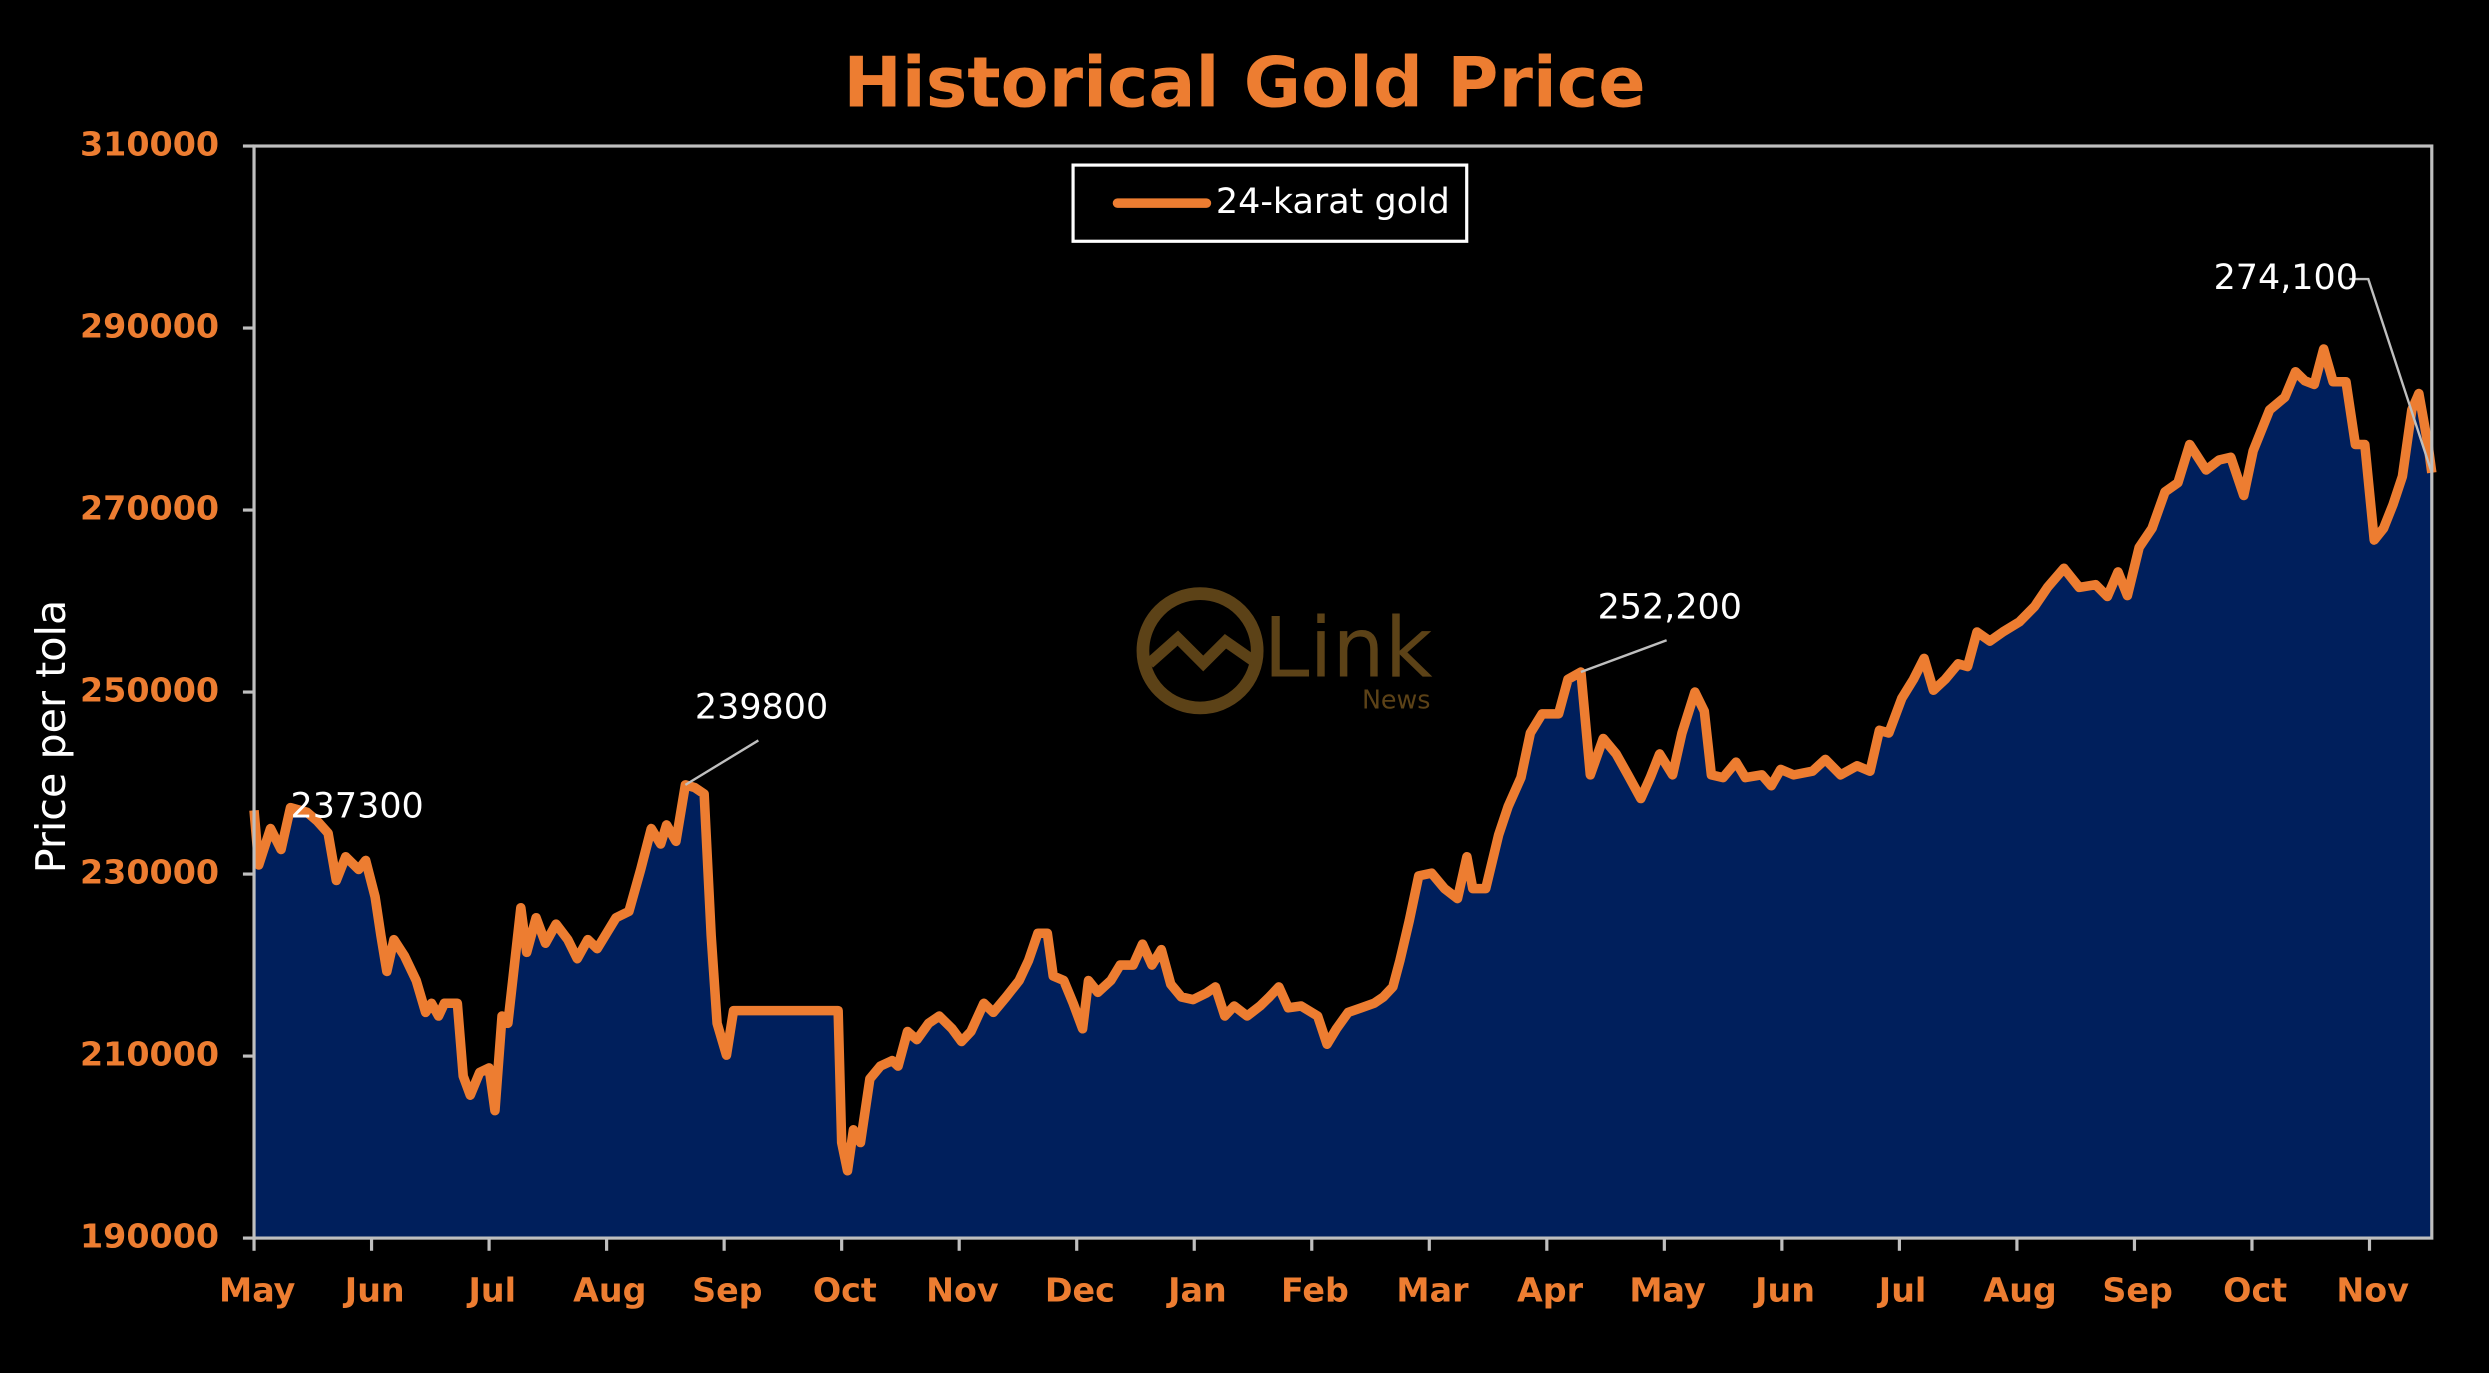 Image resolution: width=2489 pixels, height=1373 pixels. I want to click on y-tick-label: 230000, so click(149, 872).